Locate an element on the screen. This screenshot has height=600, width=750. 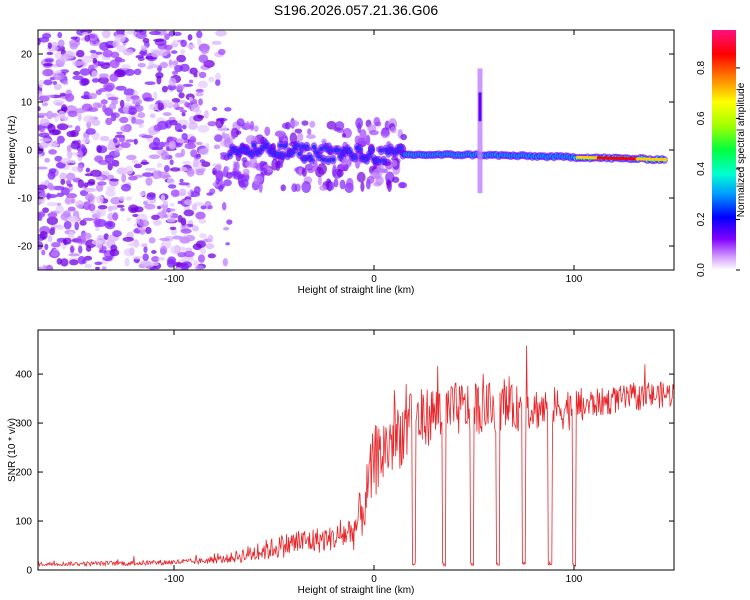
y-tick-label: 400 is located at coordinates (23, 375).